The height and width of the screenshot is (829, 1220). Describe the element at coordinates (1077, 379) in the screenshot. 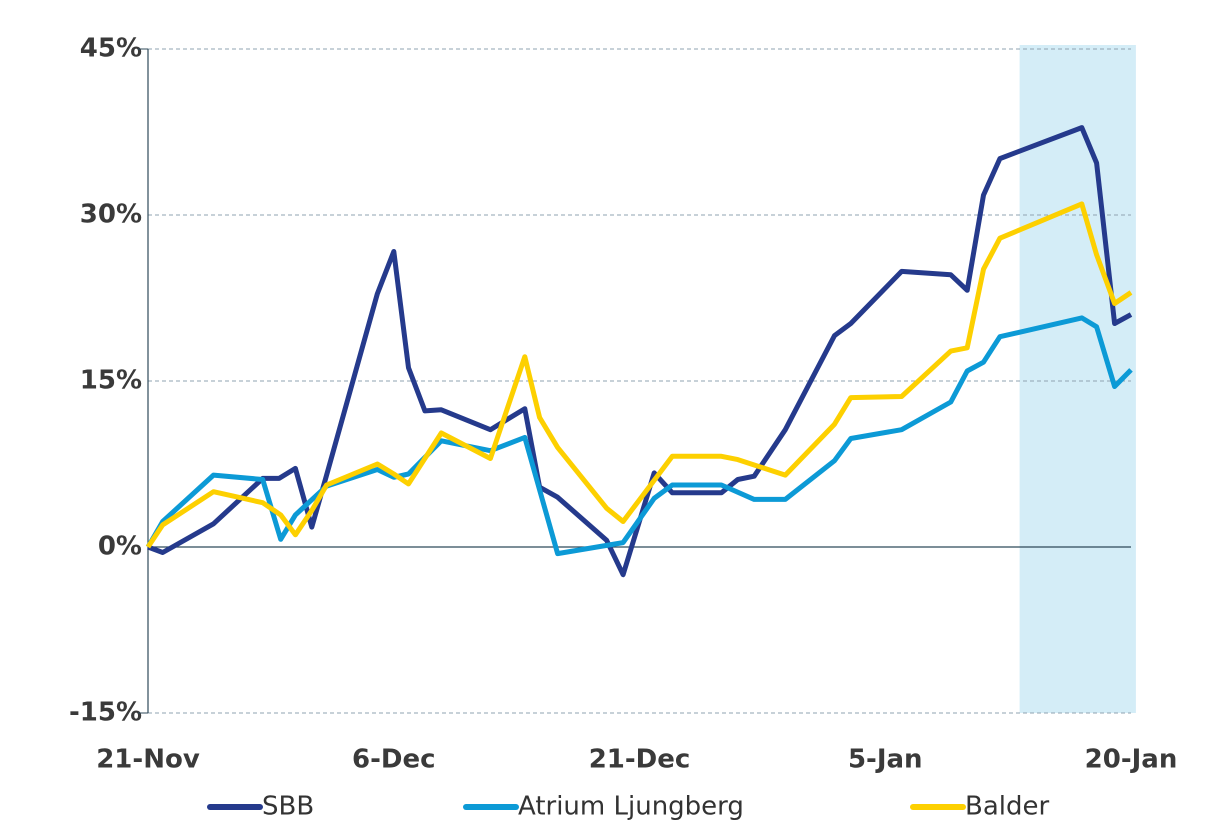

I see `highlight-band` at that location.